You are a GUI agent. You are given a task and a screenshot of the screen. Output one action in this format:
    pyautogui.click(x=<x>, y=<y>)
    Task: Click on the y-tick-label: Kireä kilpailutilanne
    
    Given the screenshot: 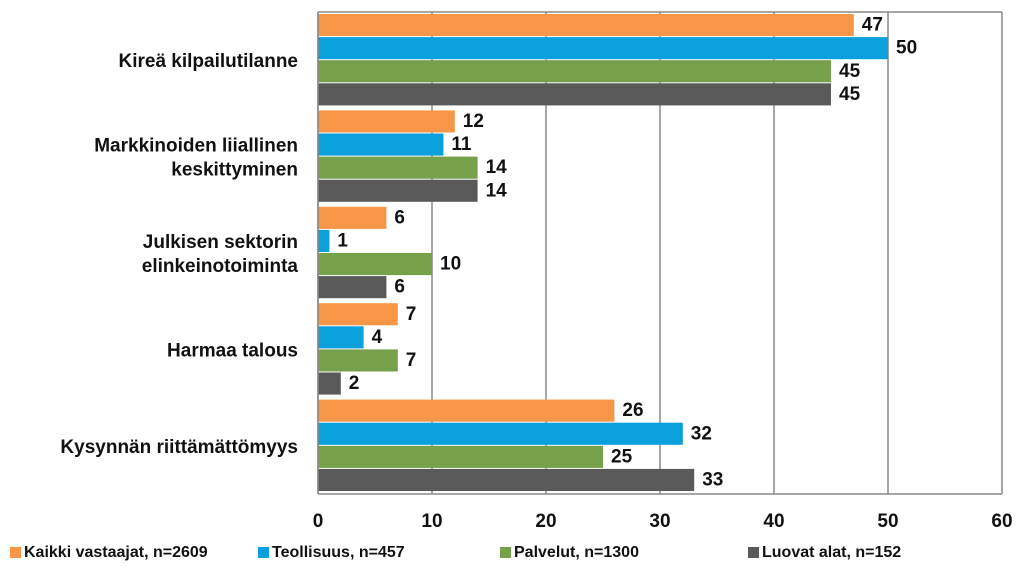 What is the action you would take?
    pyautogui.click(x=209, y=61)
    